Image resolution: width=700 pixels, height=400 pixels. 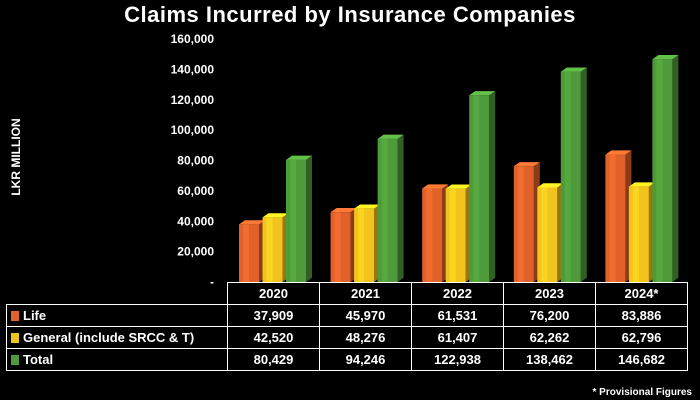 What do you see at coordinates (641, 359) in the screenshot?
I see `table-cell: 146,682` at bounding box center [641, 359].